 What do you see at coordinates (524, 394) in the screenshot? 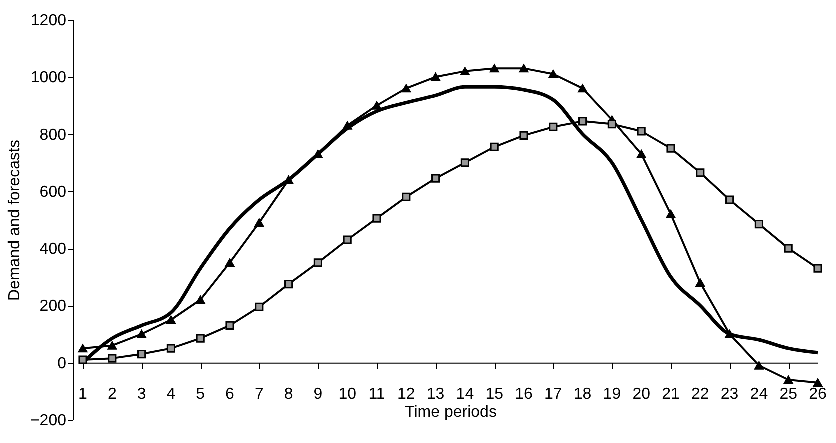
I see `x-tick-label: 16` at bounding box center [524, 394].